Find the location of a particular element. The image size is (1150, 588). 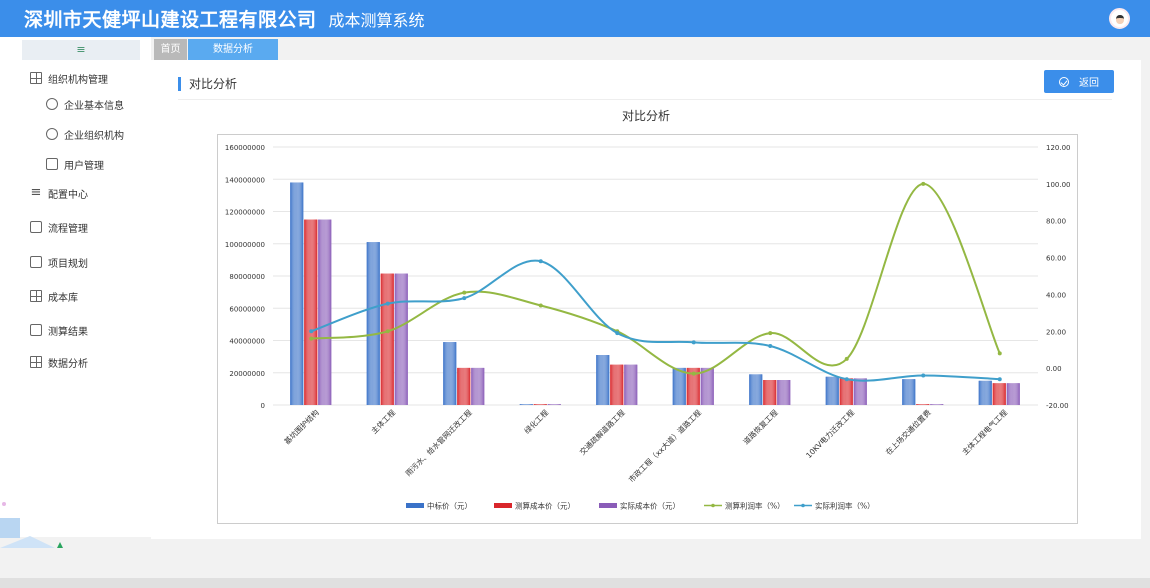

sidebar-item-cost-library: 成本库 is located at coordinates (54, 296).